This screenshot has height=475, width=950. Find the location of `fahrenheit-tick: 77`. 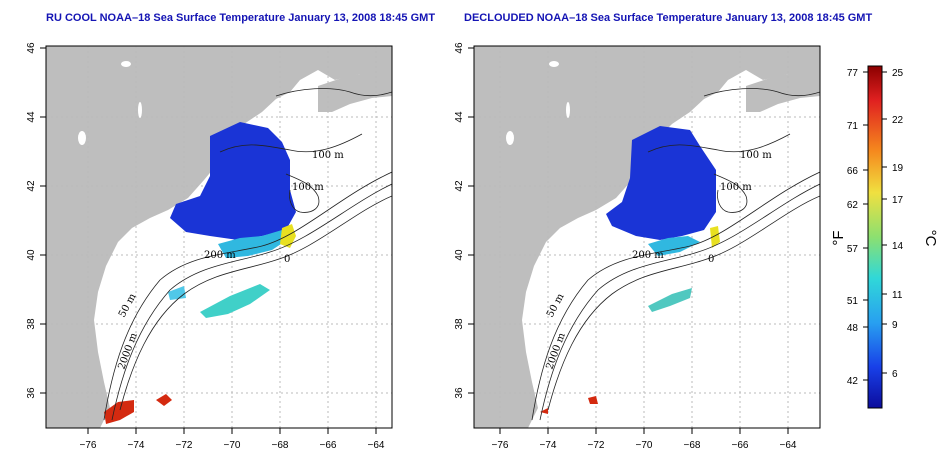

fahrenheit-tick: 77 is located at coordinates (853, 73).